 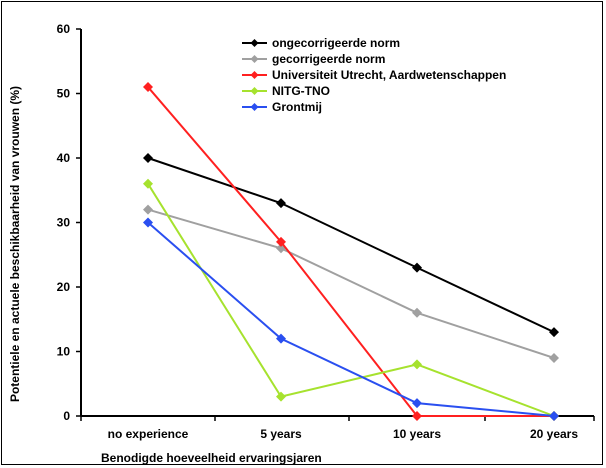 What do you see at coordinates (148, 434) in the screenshot?
I see `x-tick-label: no experience` at bounding box center [148, 434].